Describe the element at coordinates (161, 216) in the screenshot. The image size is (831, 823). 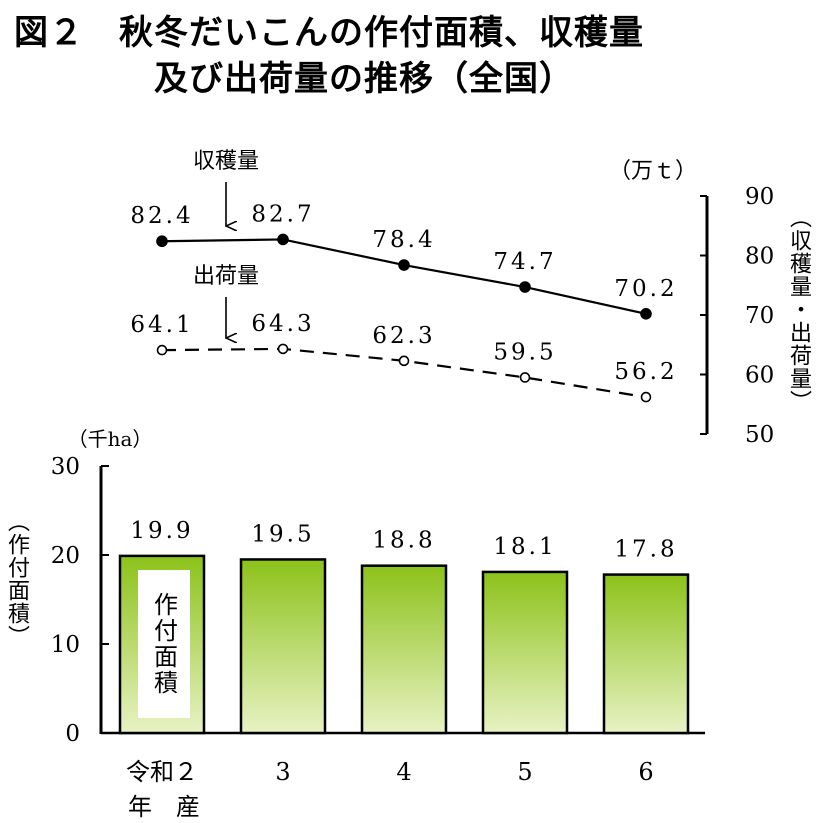
I see `harvest-data-label: 82.4` at that location.